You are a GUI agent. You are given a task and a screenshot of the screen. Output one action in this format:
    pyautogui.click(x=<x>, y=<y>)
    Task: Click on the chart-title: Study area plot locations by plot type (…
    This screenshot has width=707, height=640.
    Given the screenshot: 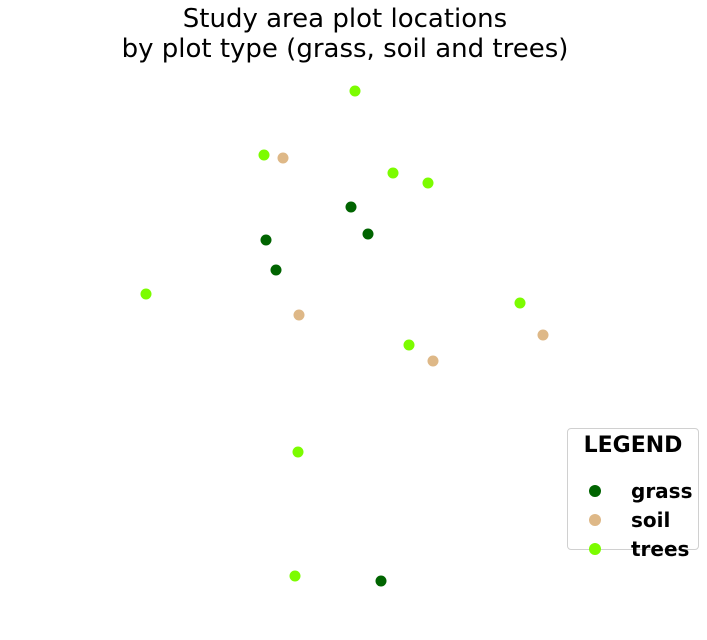 What is the action you would take?
    pyautogui.click(x=345, y=34)
    